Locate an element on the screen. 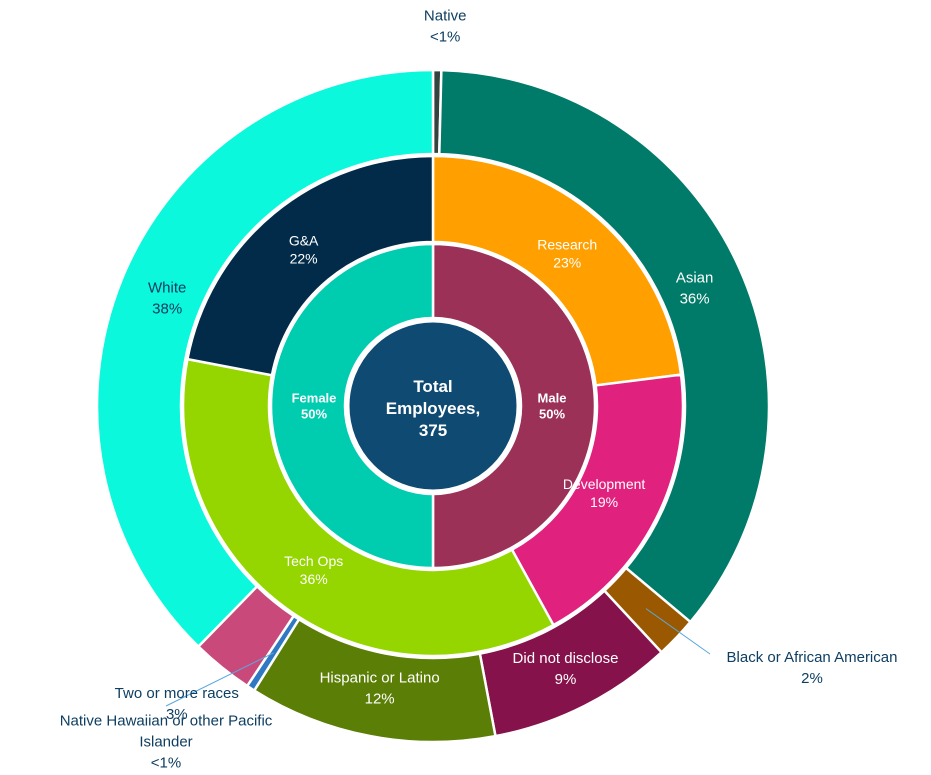 The height and width of the screenshot is (775, 931). data-label-gender-male: Male 50% is located at coordinates (552, 406).